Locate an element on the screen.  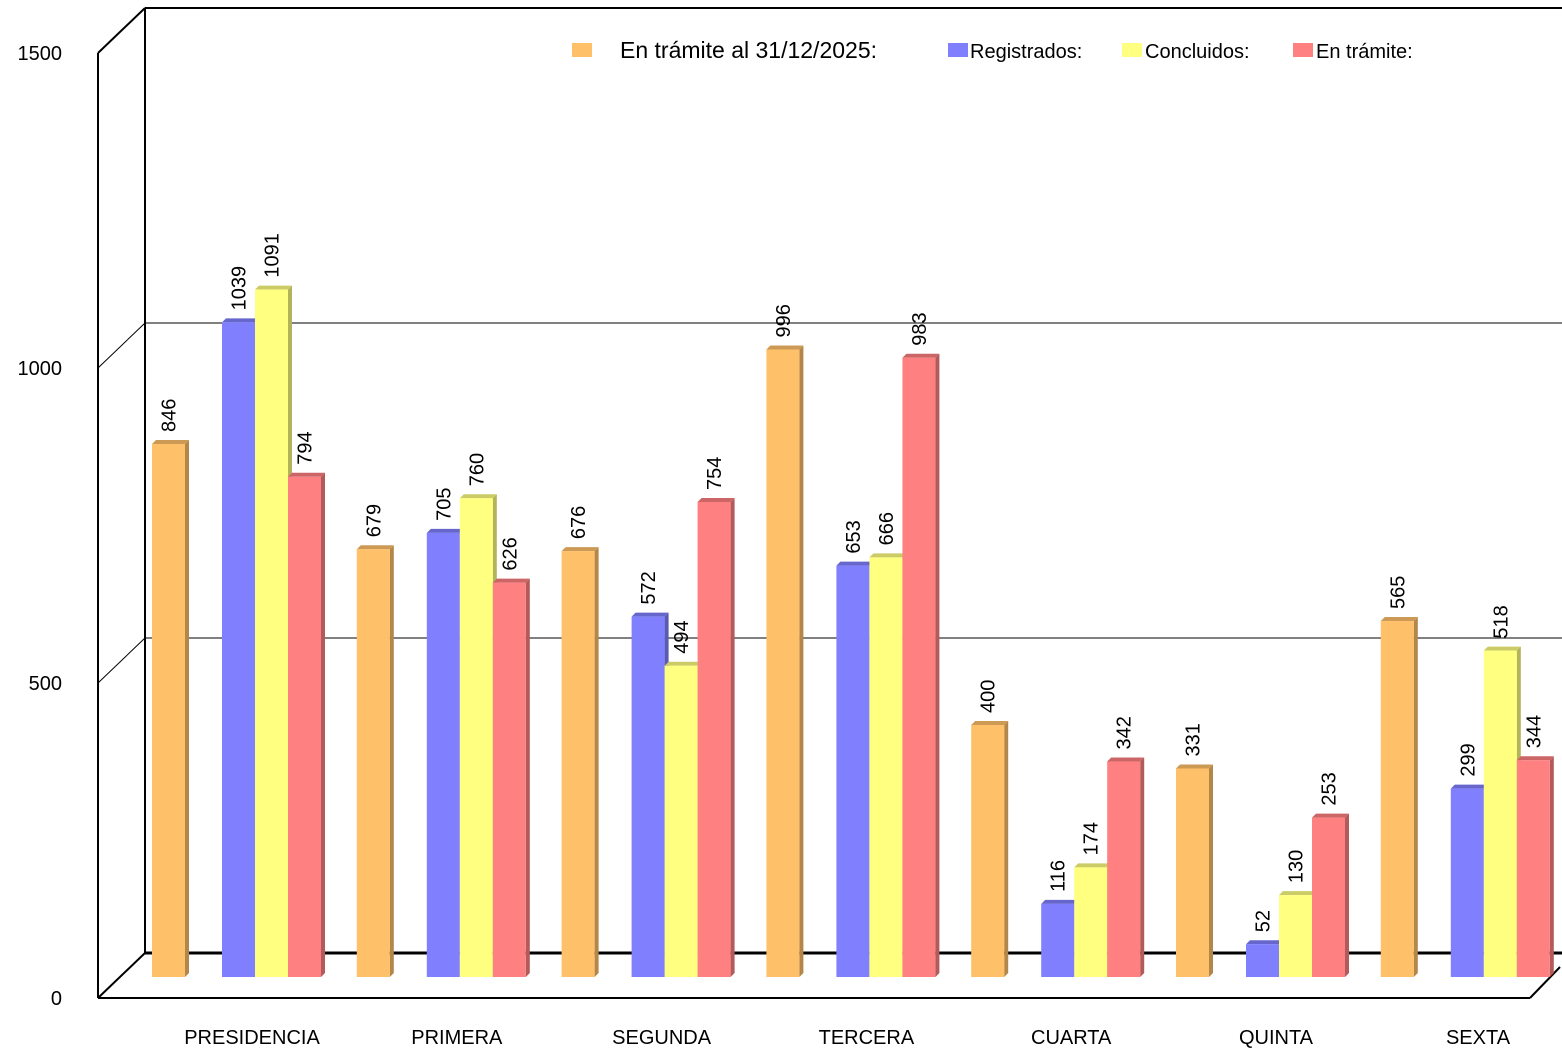
bar-quinta-concluidos is located at coordinates (1297, 934).